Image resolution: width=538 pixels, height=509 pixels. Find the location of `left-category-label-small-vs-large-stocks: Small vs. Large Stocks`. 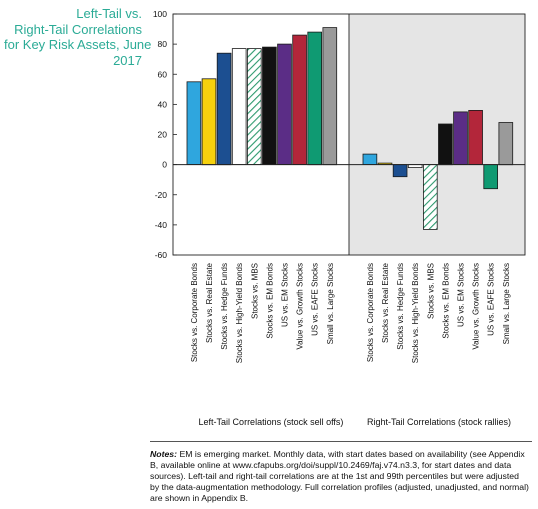

left-category-label-small-vs-large-stocks: Small vs. Large Stocks is located at coordinates (330, 303).